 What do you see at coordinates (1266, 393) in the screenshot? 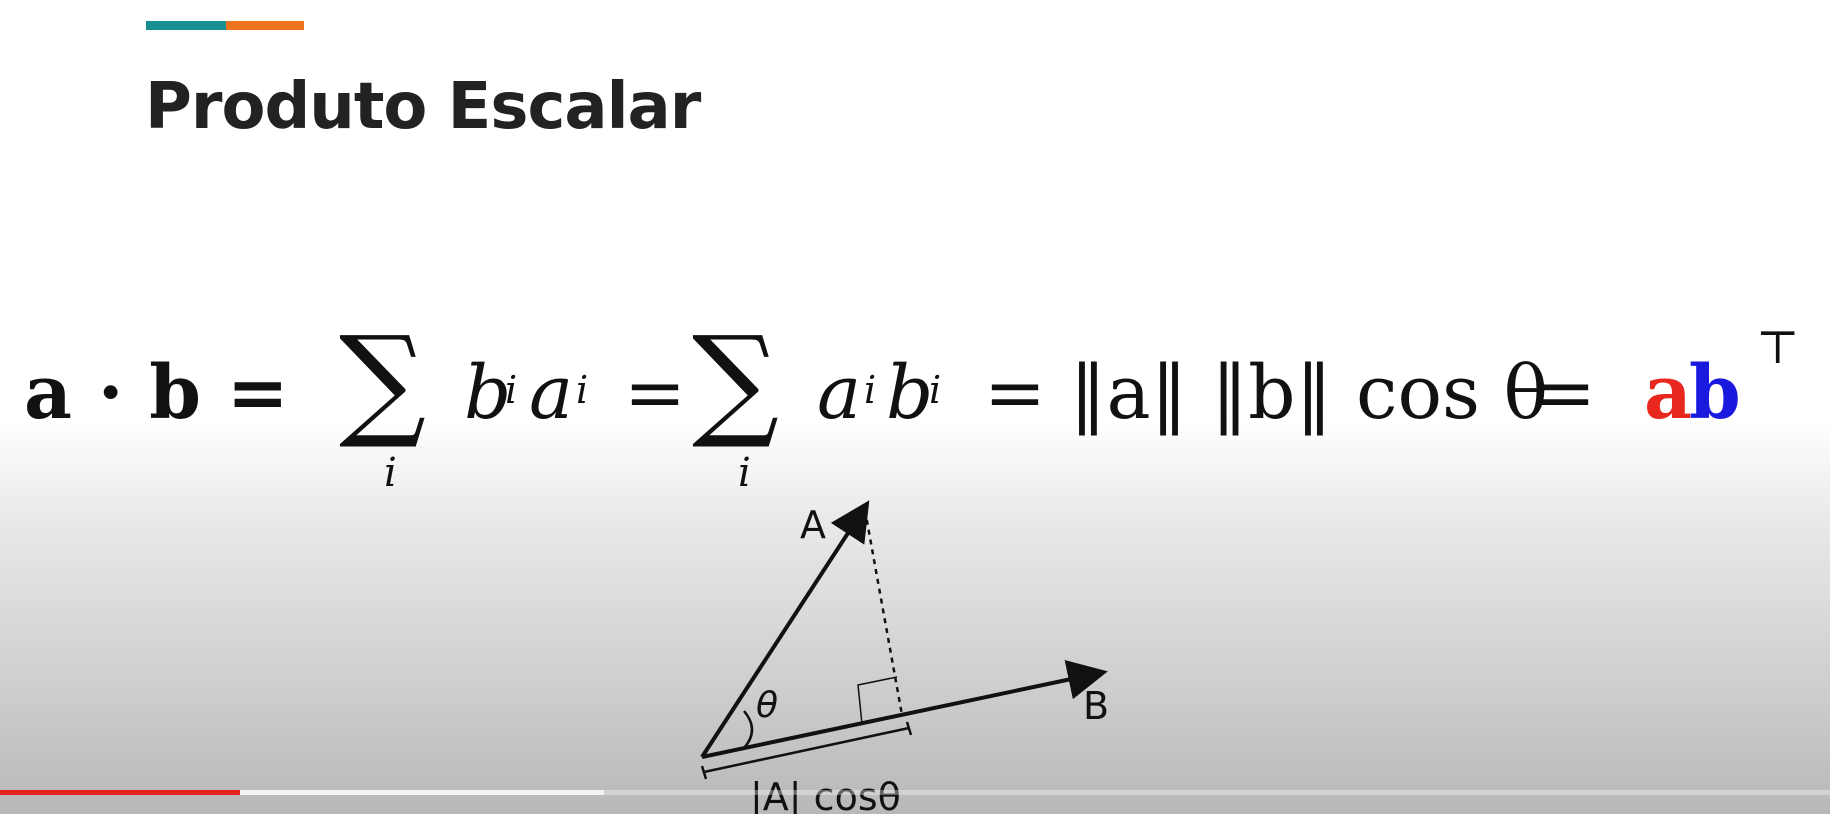
I see `norm-expression: = ‖a‖ ‖b‖ cos θ` at bounding box center [1266, 393].